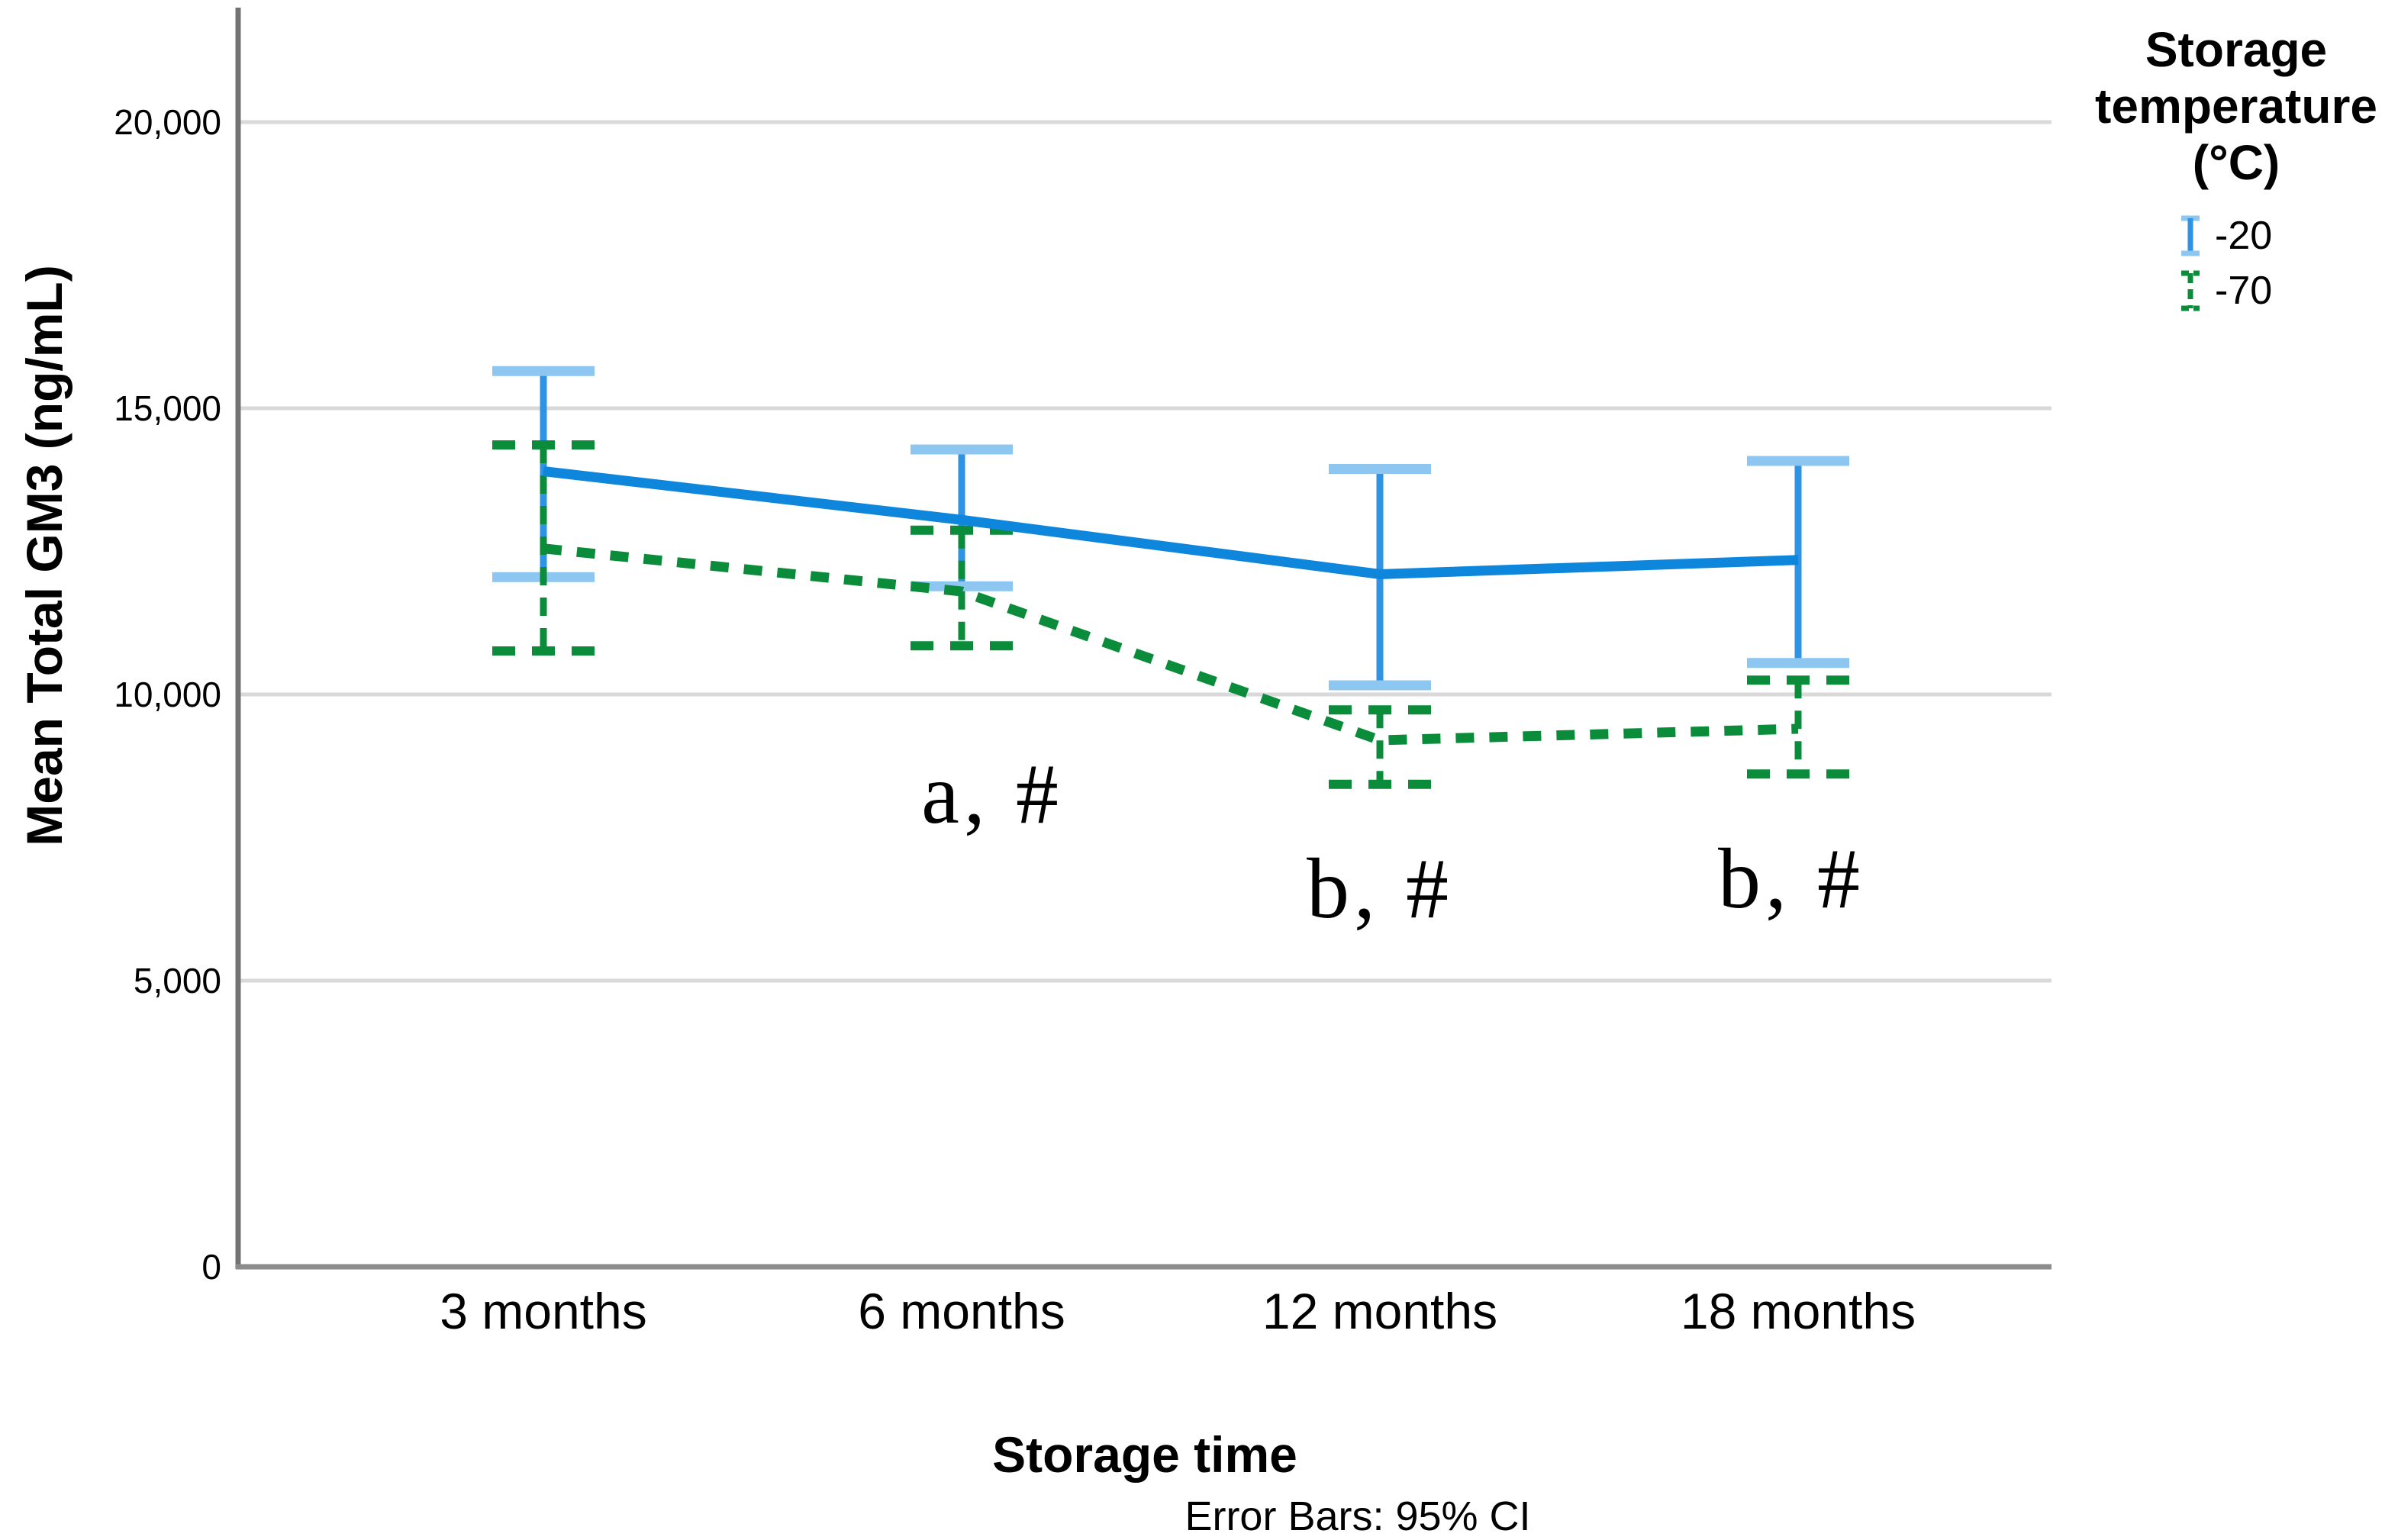 Image resolution: width=2398 pixels, height=1540 pixels. Describe the element at coordinates (992, 795) in the screenshot. I see `annotation-a-hash: a, #` at that location.